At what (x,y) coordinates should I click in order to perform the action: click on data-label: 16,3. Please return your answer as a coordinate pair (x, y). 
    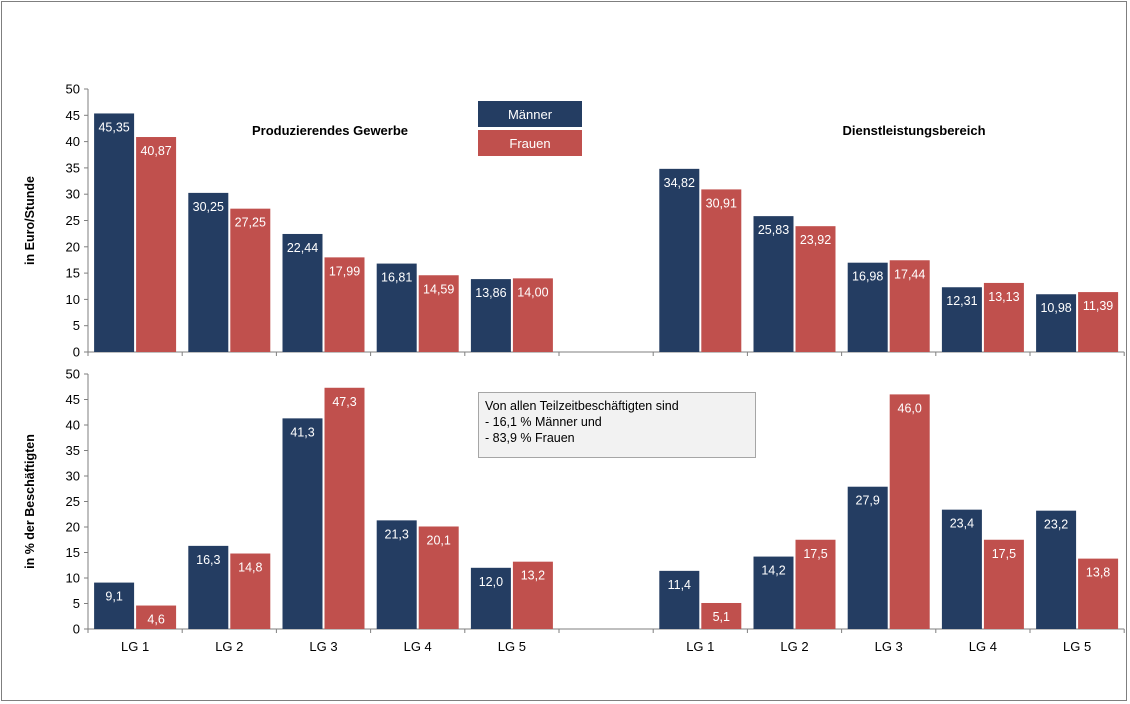
    Looking at the image, I should click on (208, 560).